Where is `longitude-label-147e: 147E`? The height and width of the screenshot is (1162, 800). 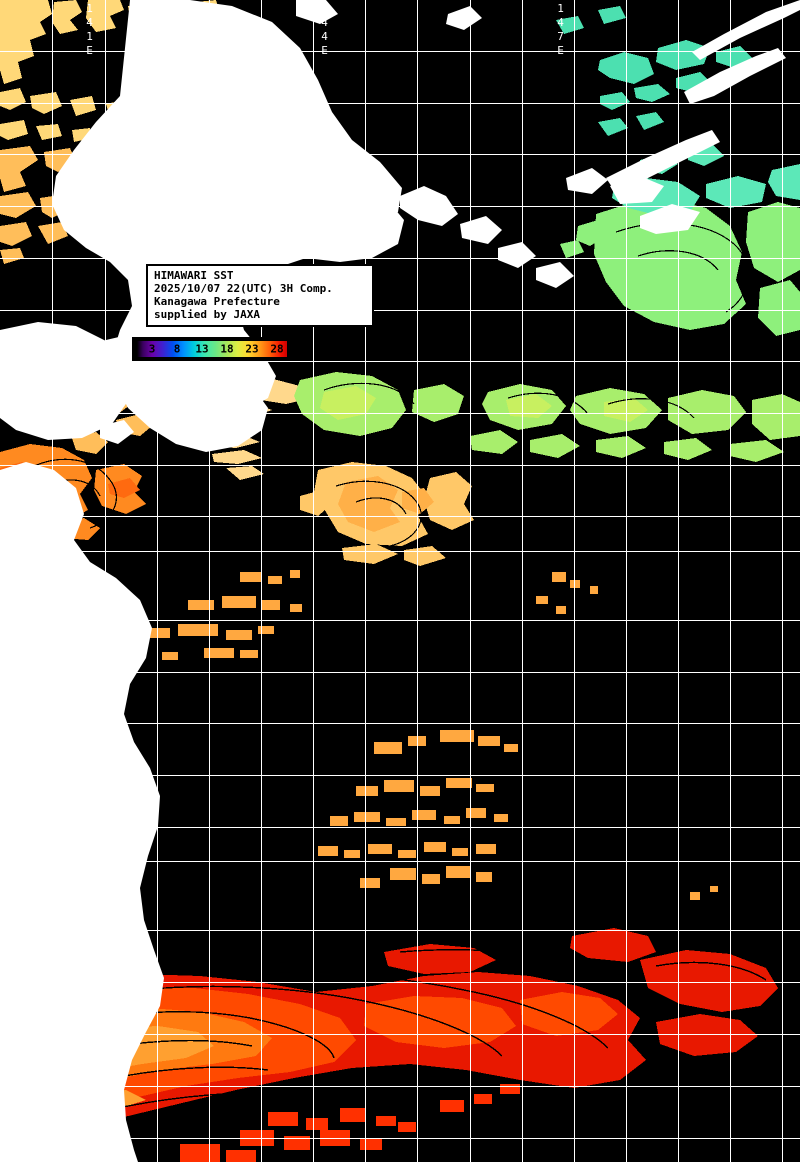
longitude-label-147e: 147E is located at coordinates (560, 30).